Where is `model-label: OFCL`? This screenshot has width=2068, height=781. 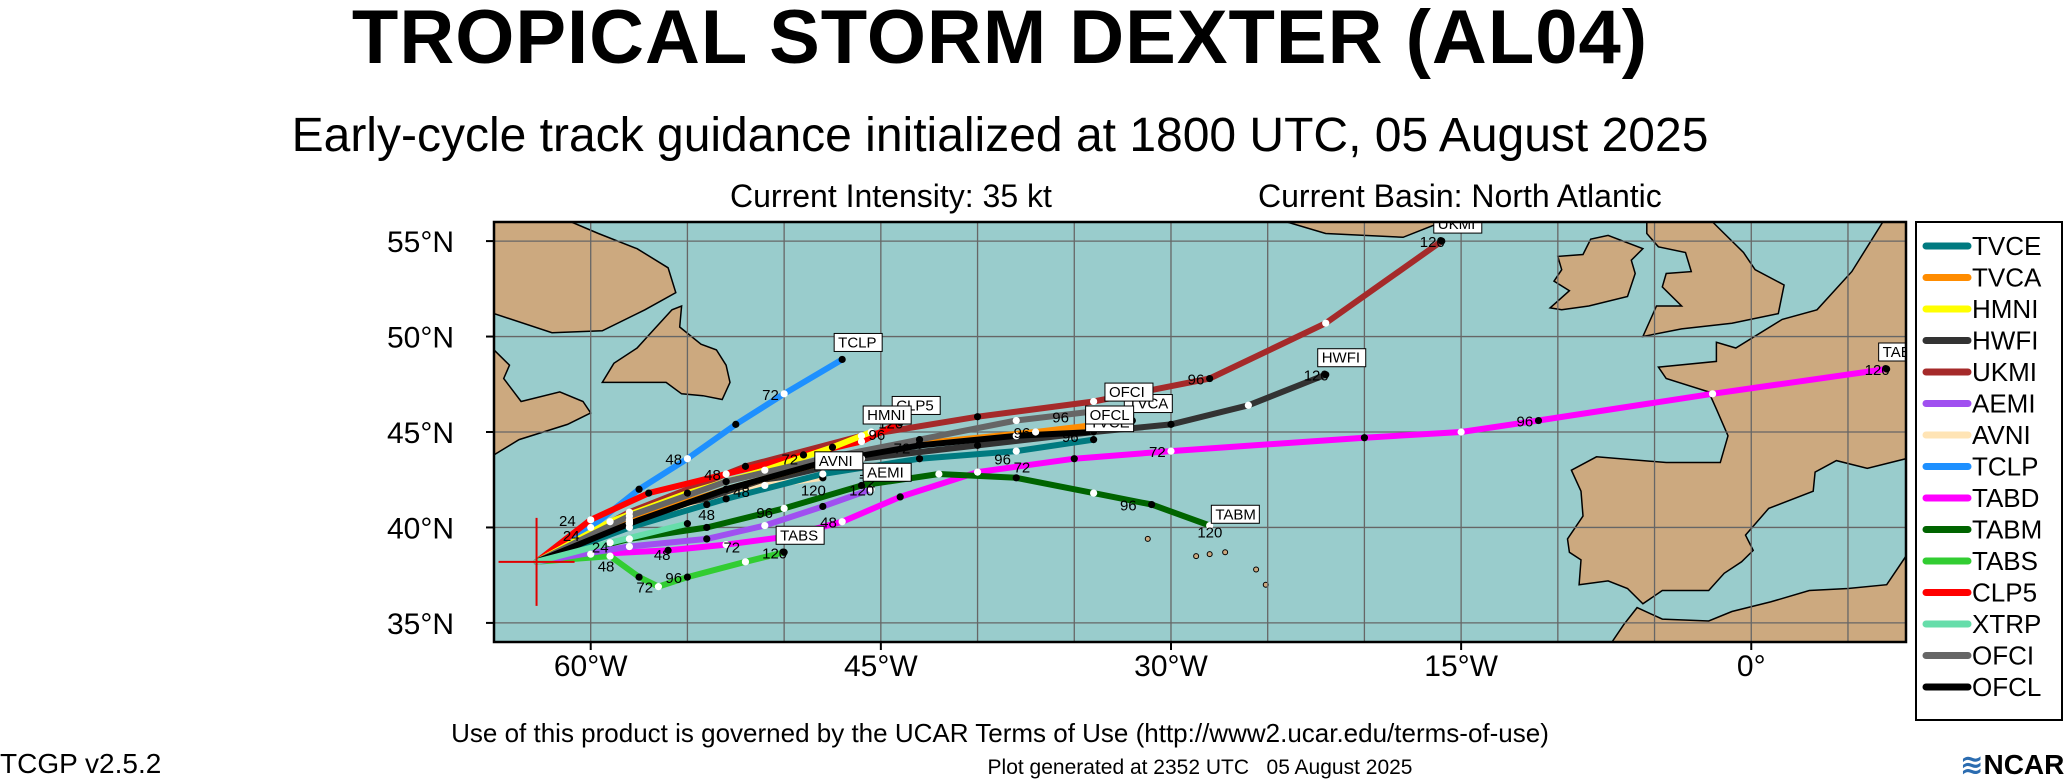 model-label: OFCL is located at coordinates (1110, 415).